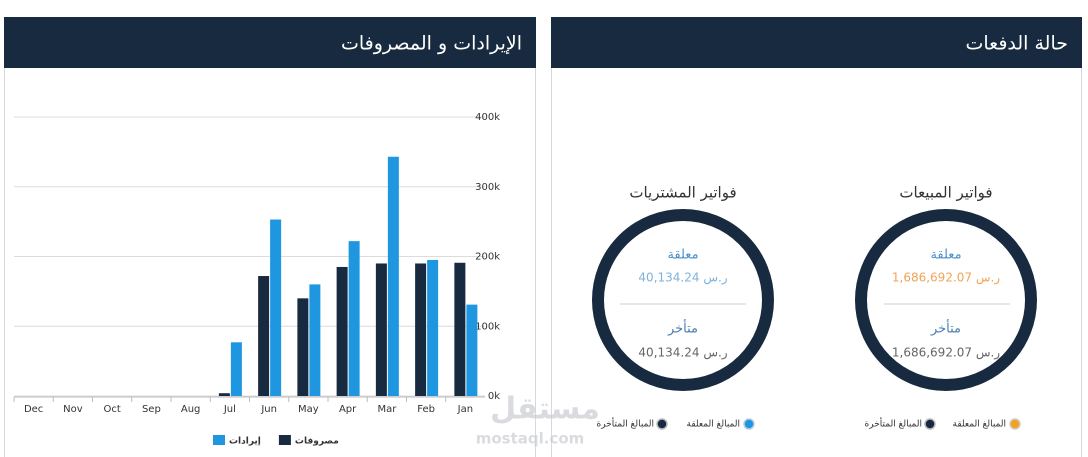 The height and width of the screenshot is (457, 1088). Describe the element at coordinates (682, 193) in the screenshot. I see `card-title: فواتير المشتريات` at that location.